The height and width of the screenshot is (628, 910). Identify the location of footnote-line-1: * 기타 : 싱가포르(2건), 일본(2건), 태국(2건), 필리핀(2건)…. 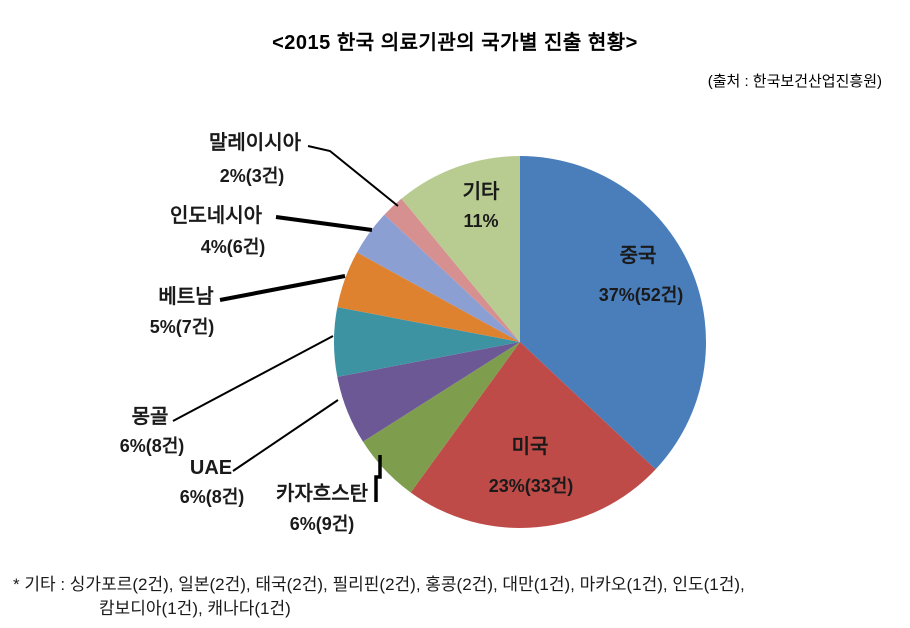
(379, 584).